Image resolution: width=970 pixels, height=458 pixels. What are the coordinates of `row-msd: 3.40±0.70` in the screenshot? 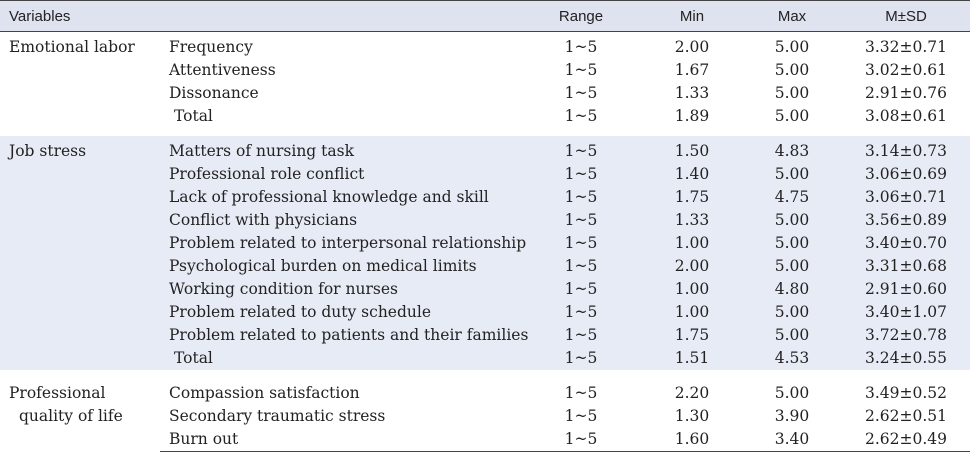 It's located at (906, 243).